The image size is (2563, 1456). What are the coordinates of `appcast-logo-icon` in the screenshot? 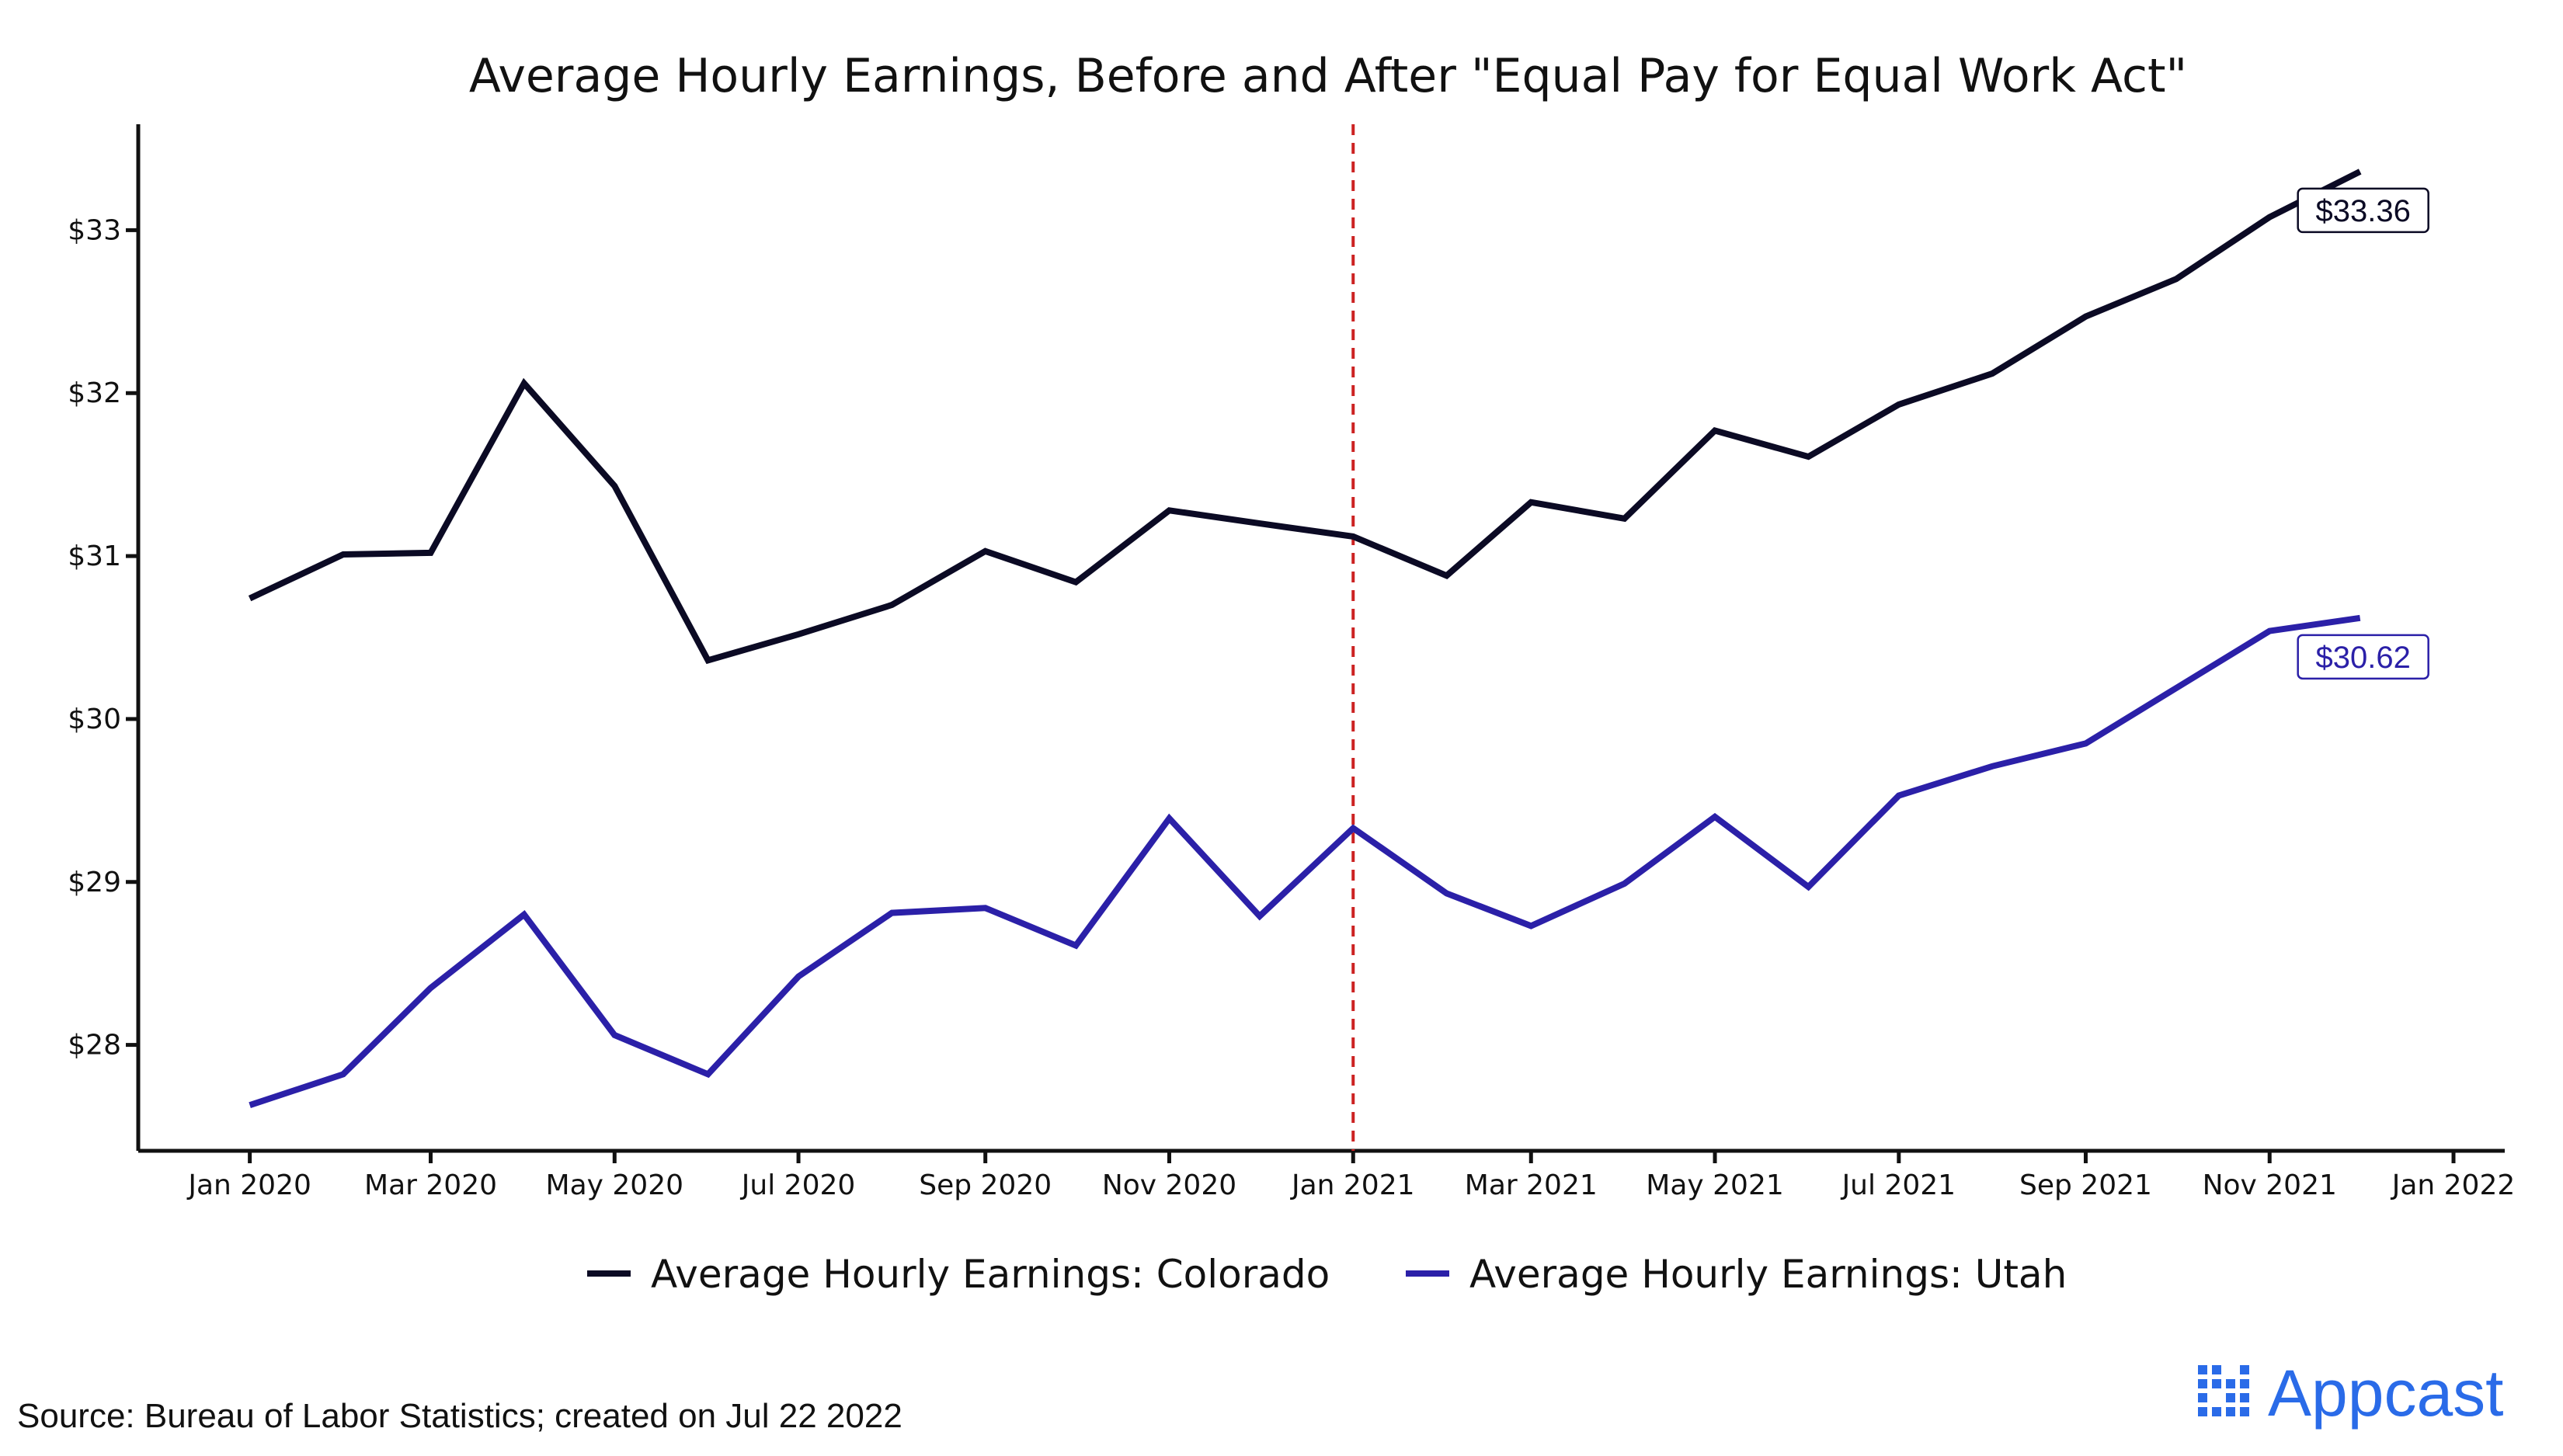 It's located at (2223, 1390).